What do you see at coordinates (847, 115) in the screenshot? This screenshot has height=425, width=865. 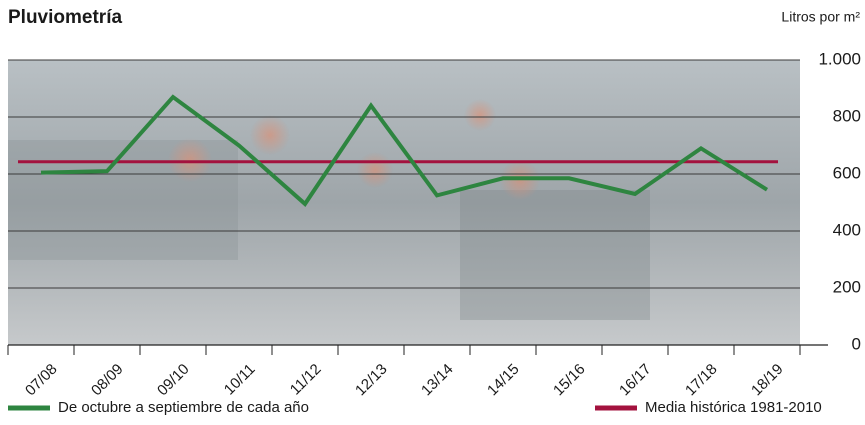 I see `y-tick-label: 800` at bounding box center [847, 115].